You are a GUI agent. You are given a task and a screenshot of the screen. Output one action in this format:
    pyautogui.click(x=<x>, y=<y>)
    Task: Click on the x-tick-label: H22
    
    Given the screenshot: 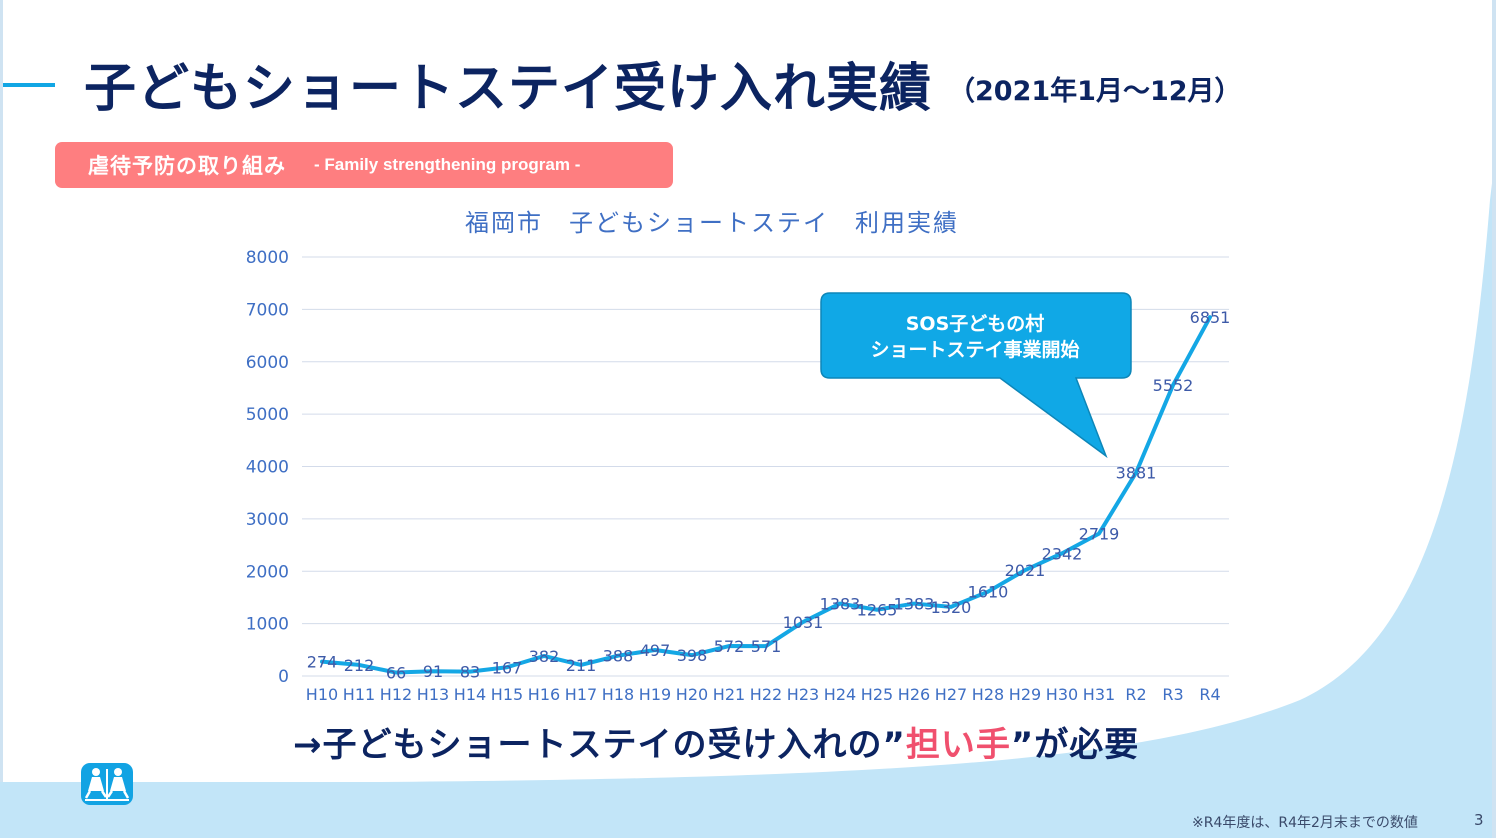 What is the action you would take?
    pyautogui.click(x=766, y=694)
    